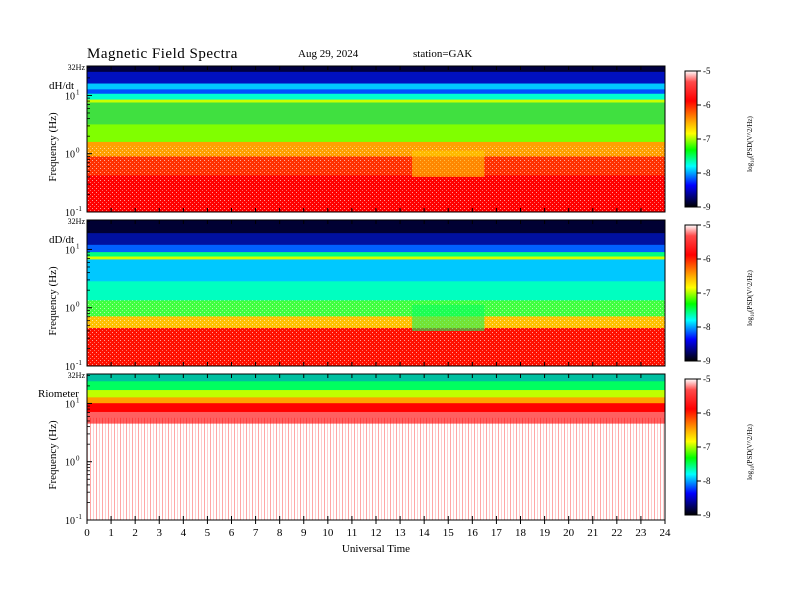 The image size is (792, 612). What do you see at coordinates (401, 533) in the screenshot?
I see `x-tick-label: 13` at bounding box center [401, 533].